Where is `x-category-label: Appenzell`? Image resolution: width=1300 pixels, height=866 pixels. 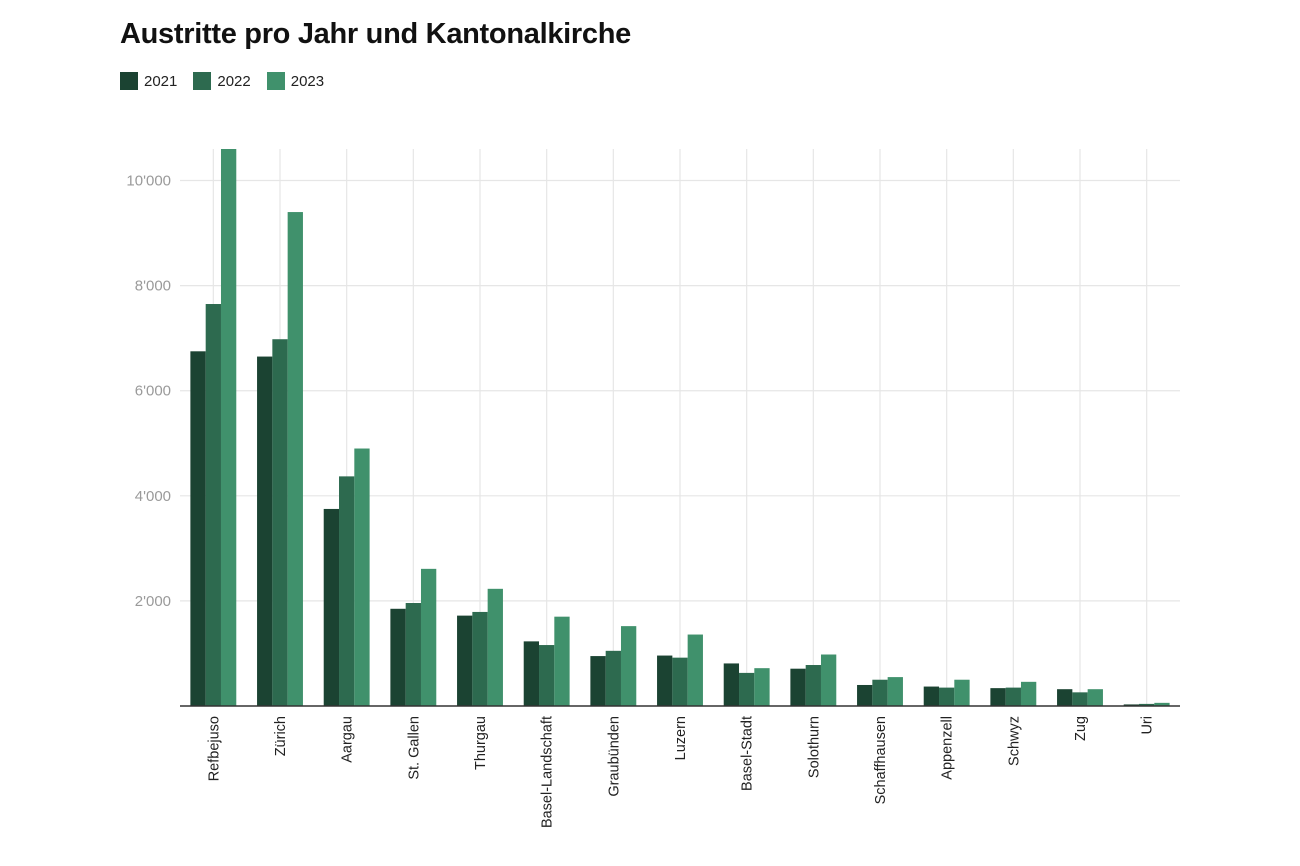
x-category-label: Appenzell is located at coordinates (948, 748).